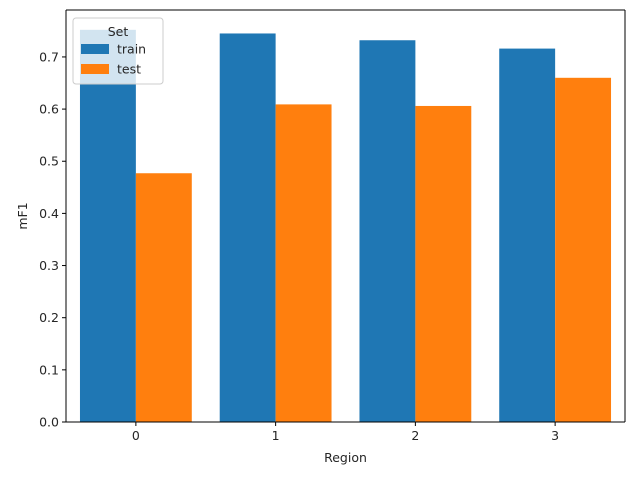  I want to click on legend-swatch-train, so click(95, 49).